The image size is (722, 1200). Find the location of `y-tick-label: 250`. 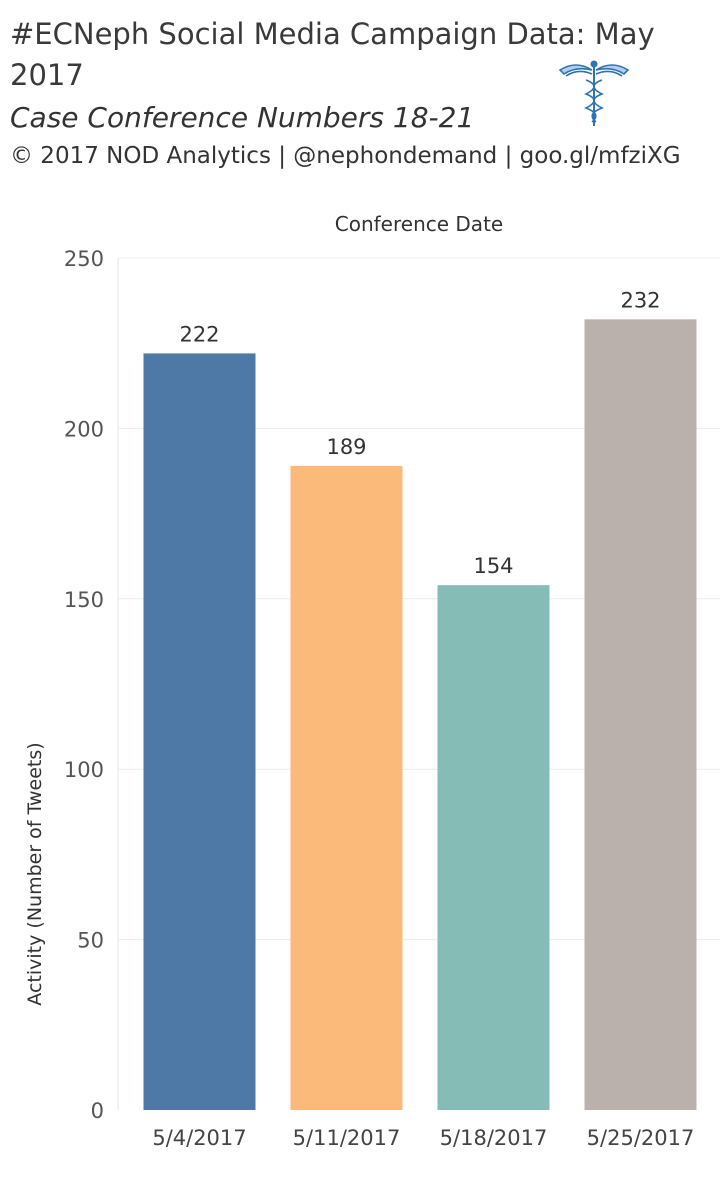

y-tick-label: 250 is located at coordinates (84, 259).